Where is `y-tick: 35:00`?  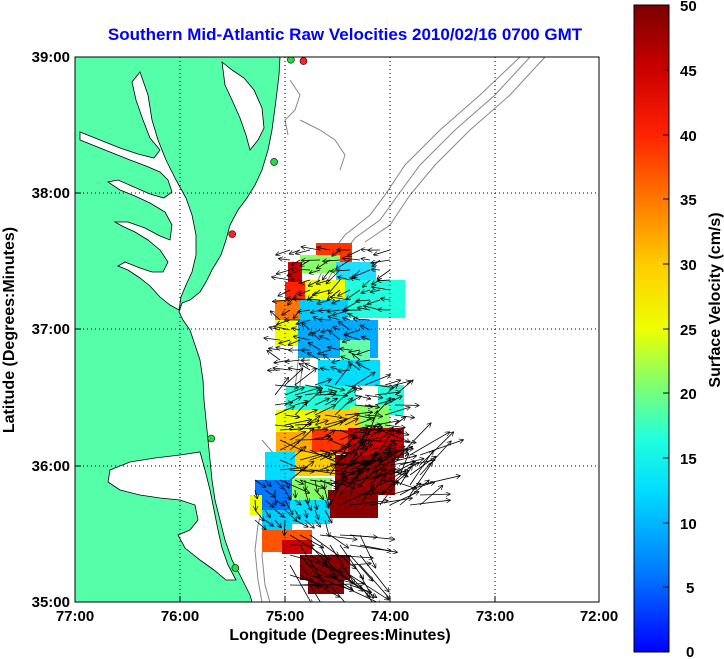
y-tick: 35:00 is located at coordinates (51, 602).